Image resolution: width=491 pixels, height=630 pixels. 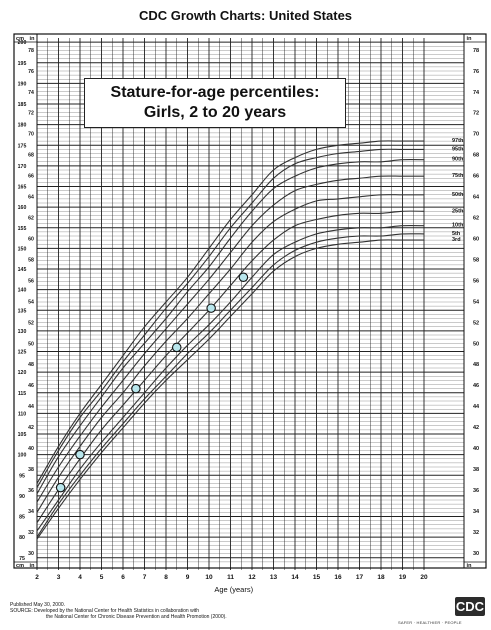 What do you see at coordinates (31, 156) in the screenshot?
I see `in-tick-label: 68` at bounding box center [31, 156].